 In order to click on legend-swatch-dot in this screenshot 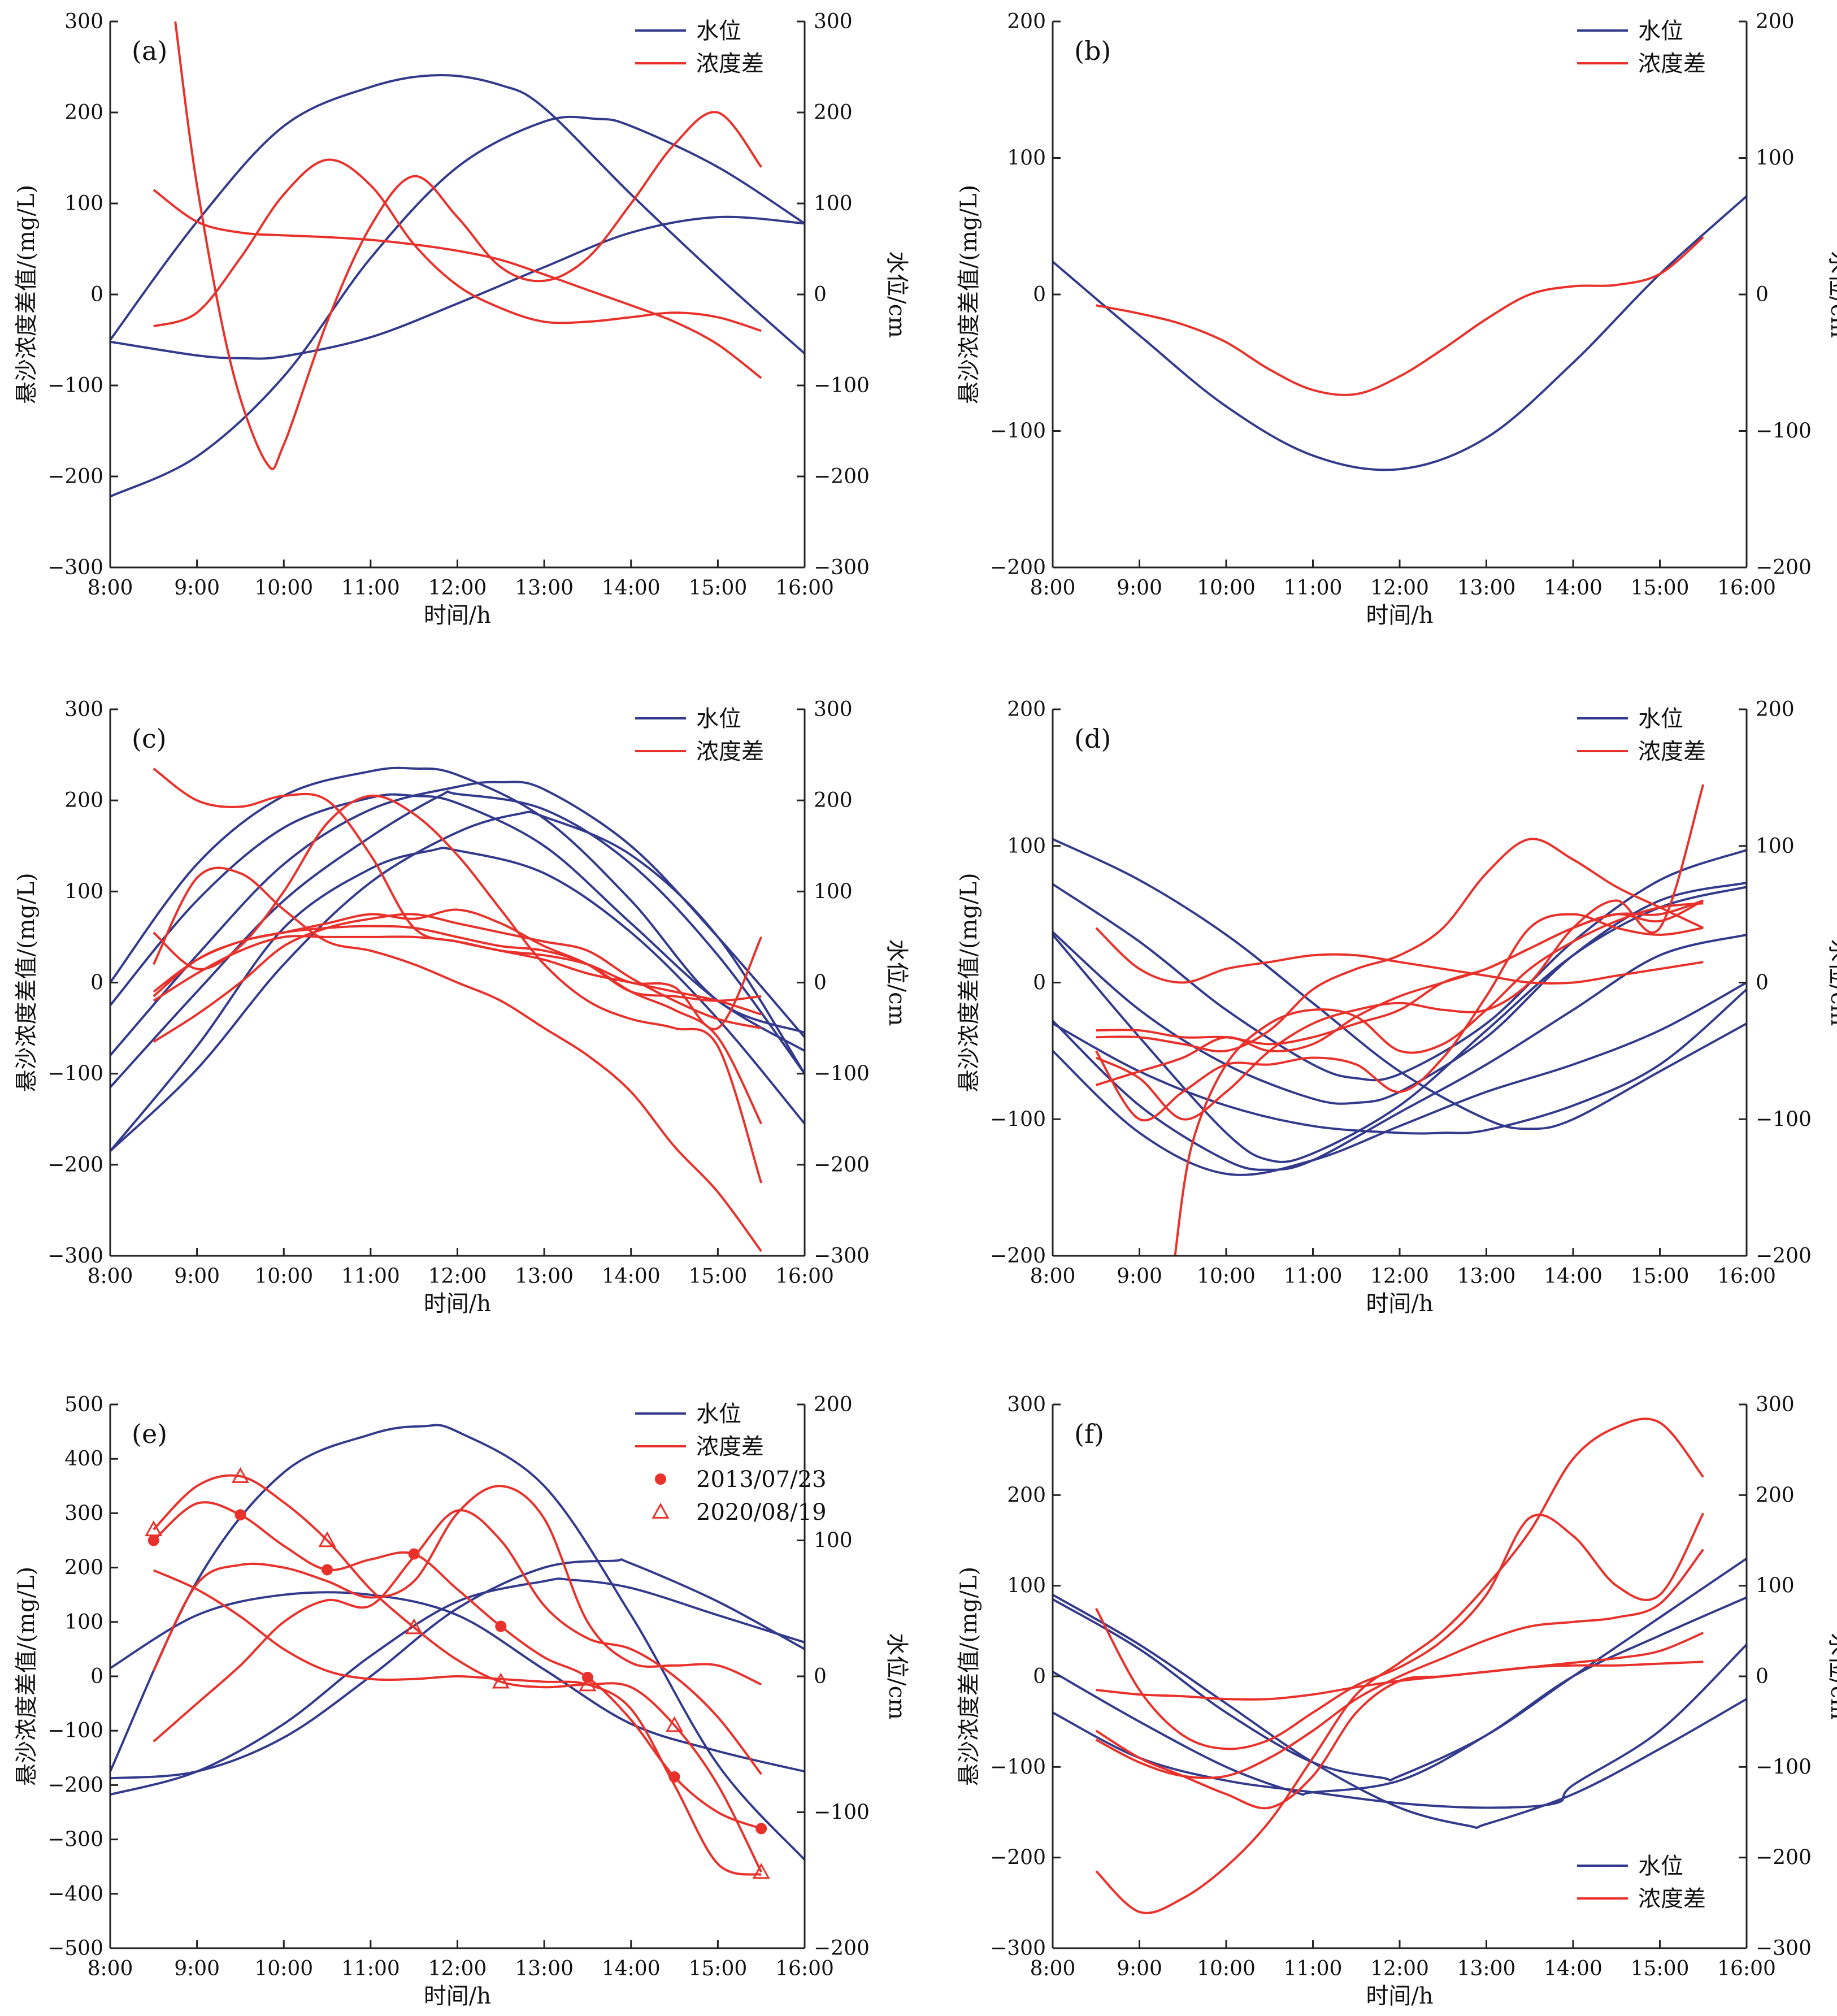, I will do `click(660, 1479)`.